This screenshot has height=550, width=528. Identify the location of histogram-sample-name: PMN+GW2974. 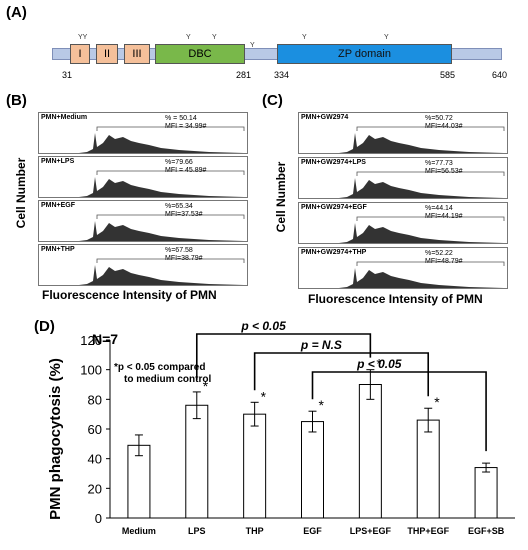
(325, 117).